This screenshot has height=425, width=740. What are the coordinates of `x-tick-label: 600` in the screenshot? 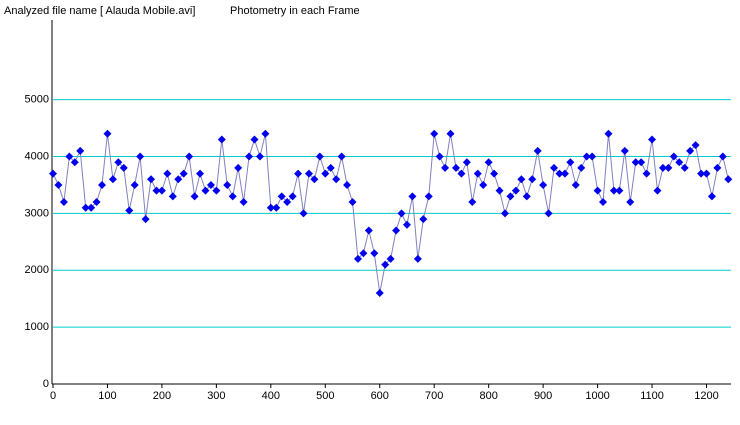 It's located at (380, 396).